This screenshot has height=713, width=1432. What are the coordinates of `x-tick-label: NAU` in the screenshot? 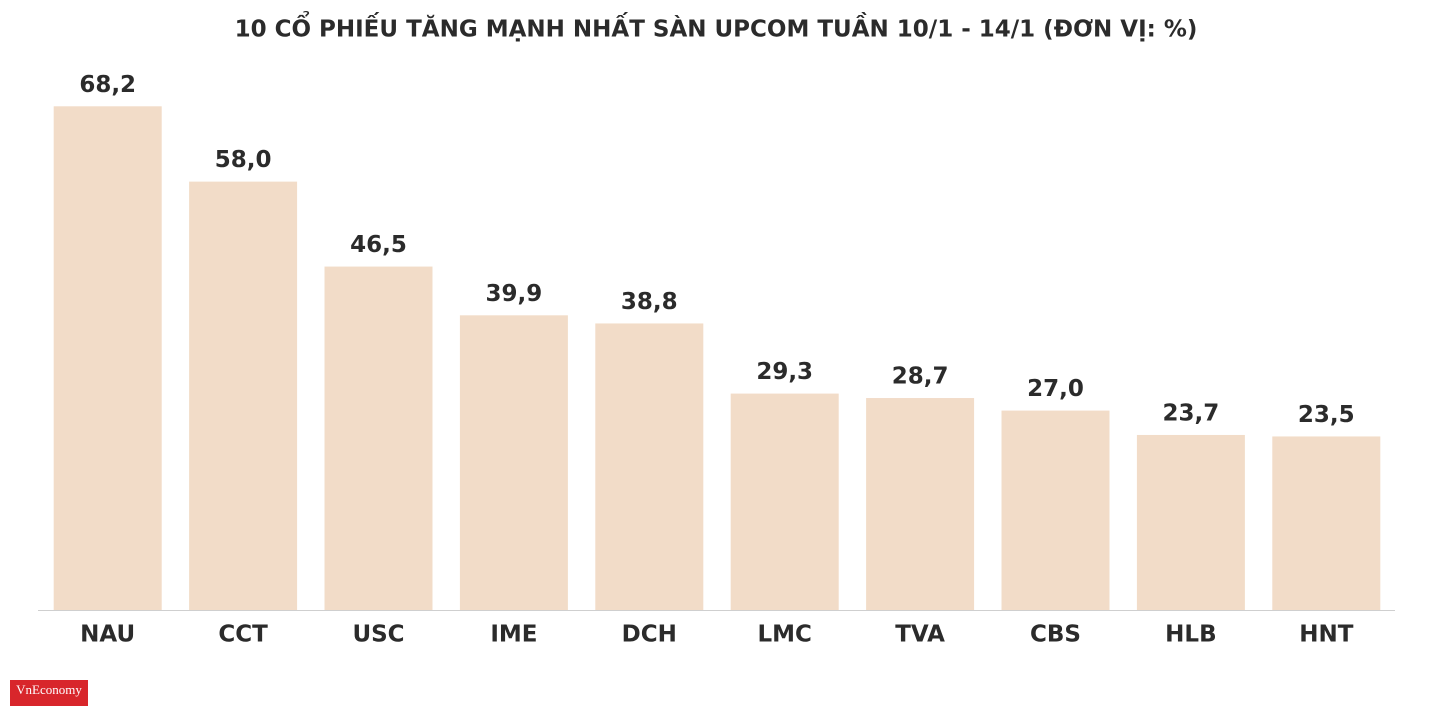 It's located at (107, 635).